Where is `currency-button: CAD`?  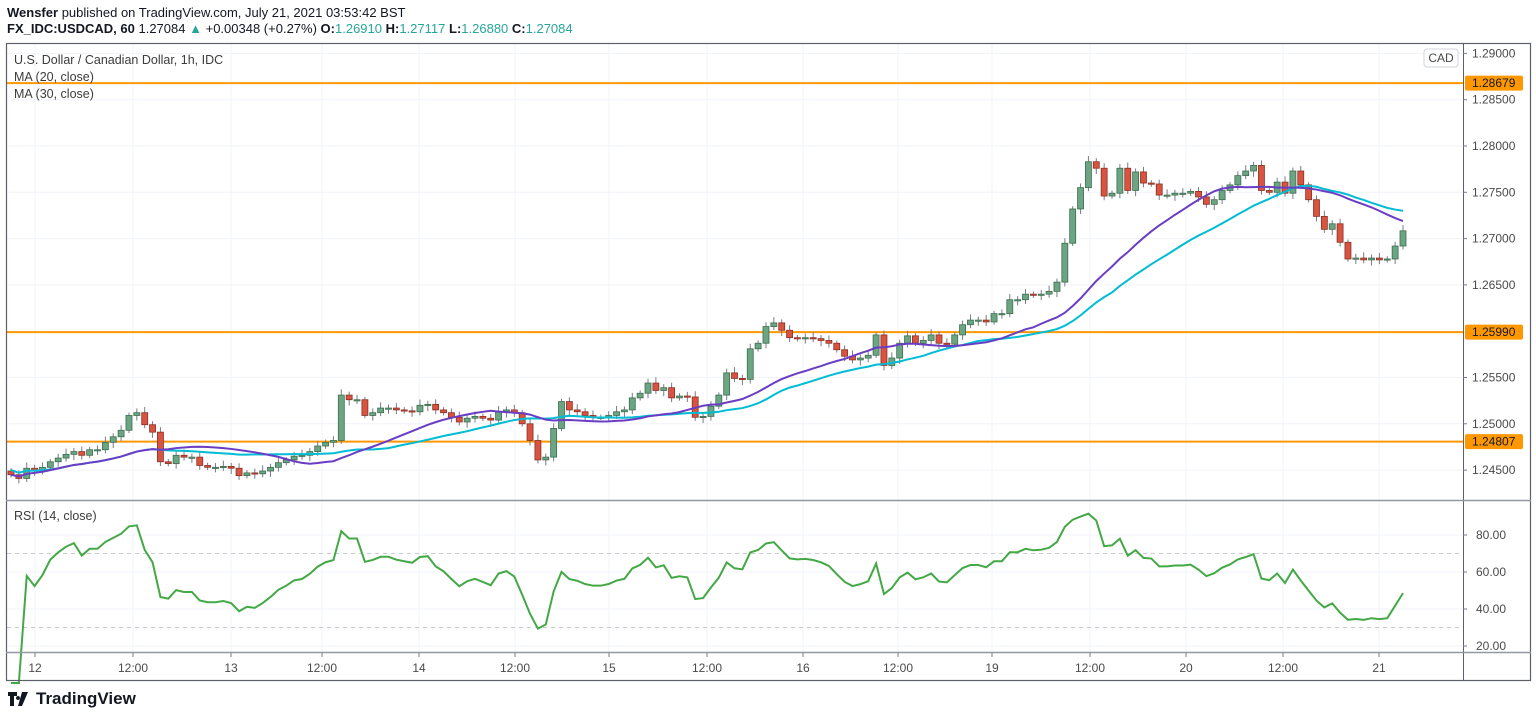 currency-button: CAD is located at coordinates (1441, 58).